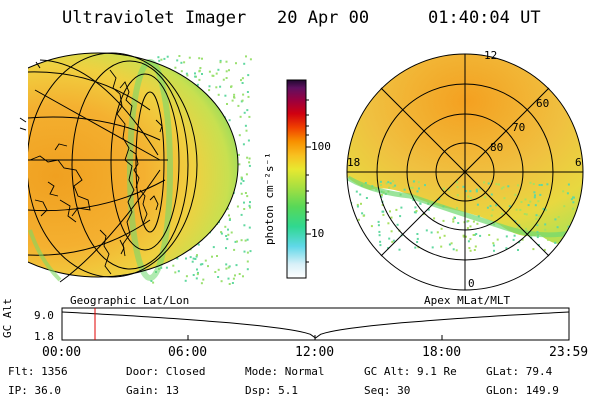  I want to click on colorbar-unit-label: photon cm⁻²s⁻¹, so click(269, 198).